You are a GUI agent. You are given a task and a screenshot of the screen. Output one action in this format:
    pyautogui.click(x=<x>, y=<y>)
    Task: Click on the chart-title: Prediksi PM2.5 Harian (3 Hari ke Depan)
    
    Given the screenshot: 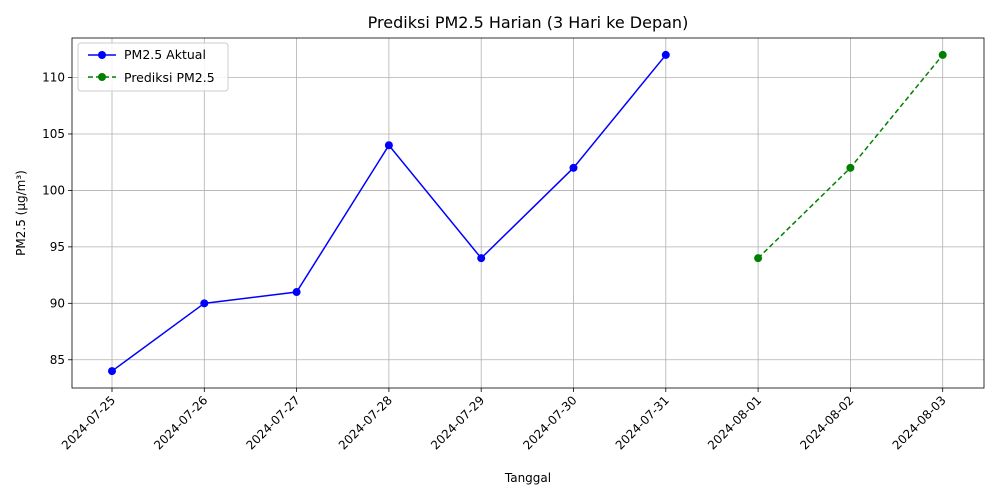 What is the action you would take?
    pyautogui.click(x=528, y=22)
    